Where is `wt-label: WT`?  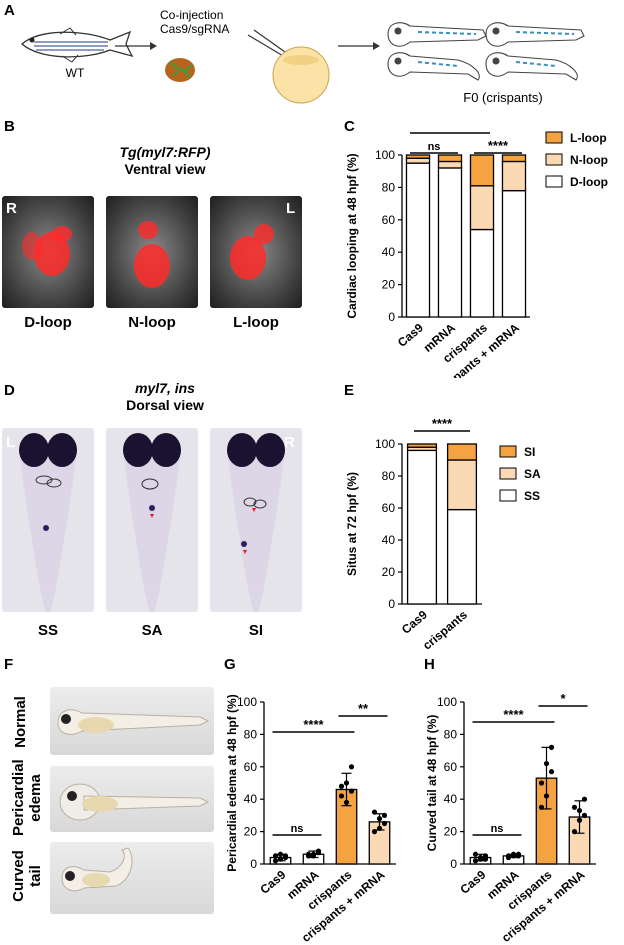 wt-label: WT is located at coordinates (75, 73).